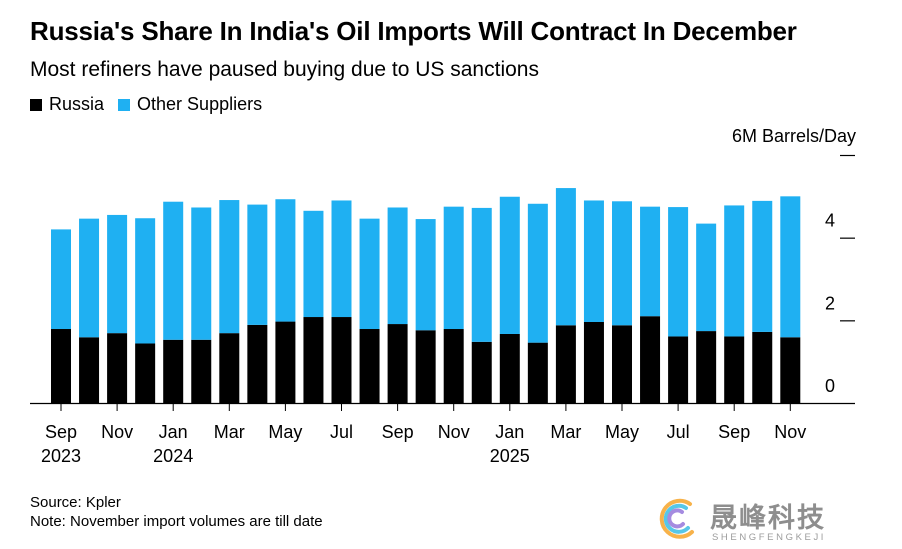 The width and height of the screenshot is (902, 549). I want to click on legend-item-russia: Russia, so click(67, 104).